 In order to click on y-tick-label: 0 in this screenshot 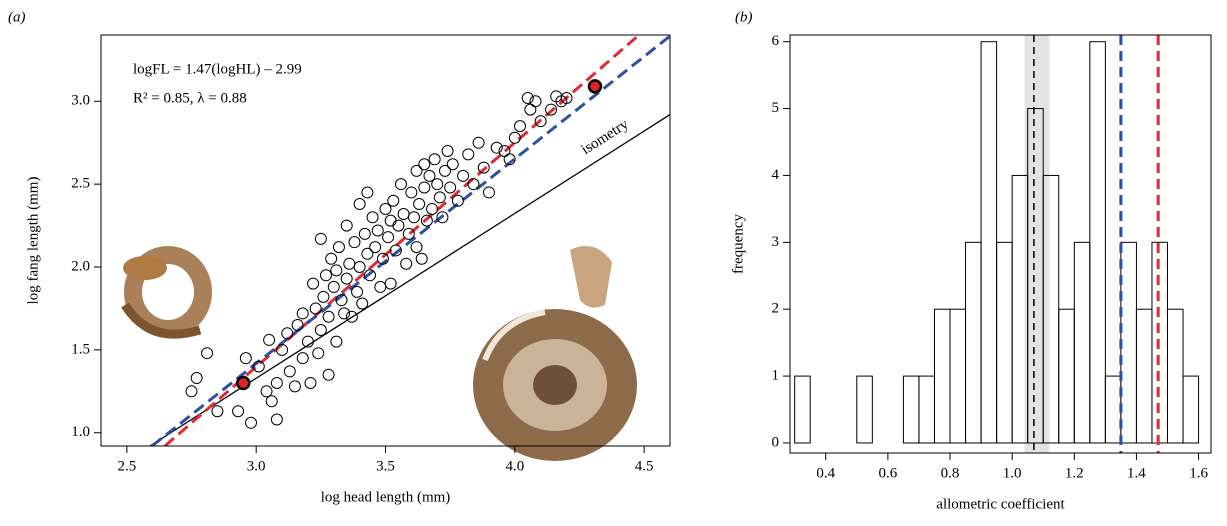, I will do `click(776, 442)`.